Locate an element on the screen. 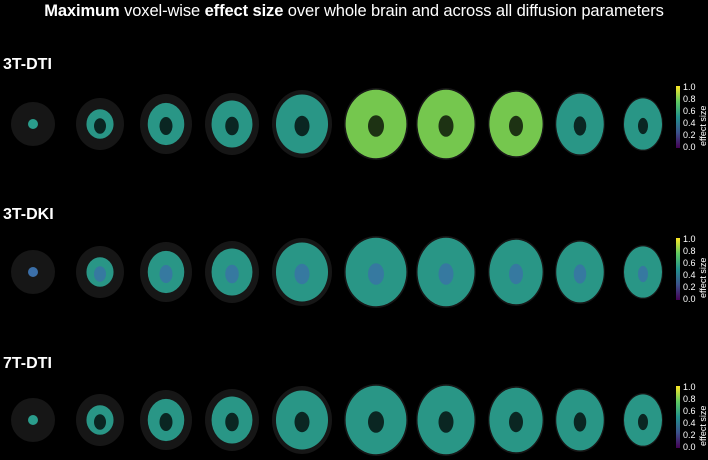  colorbar-3t-dti: 1.0 0.8 0.6 0.4 0.2 0.0 effect size is located at coordinates (692, 117).